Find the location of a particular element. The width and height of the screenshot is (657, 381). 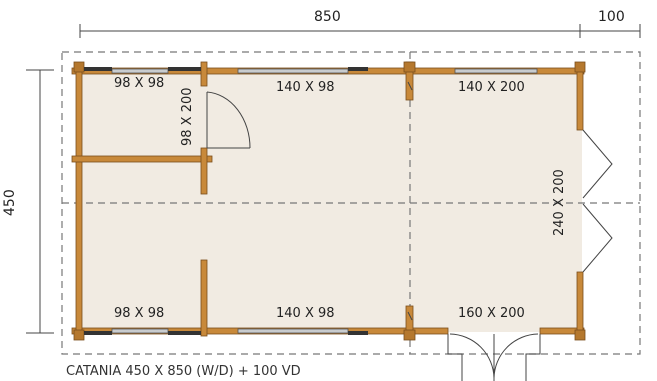

label-door-inner: 98 X 200 is located at coordinates (187, 116).